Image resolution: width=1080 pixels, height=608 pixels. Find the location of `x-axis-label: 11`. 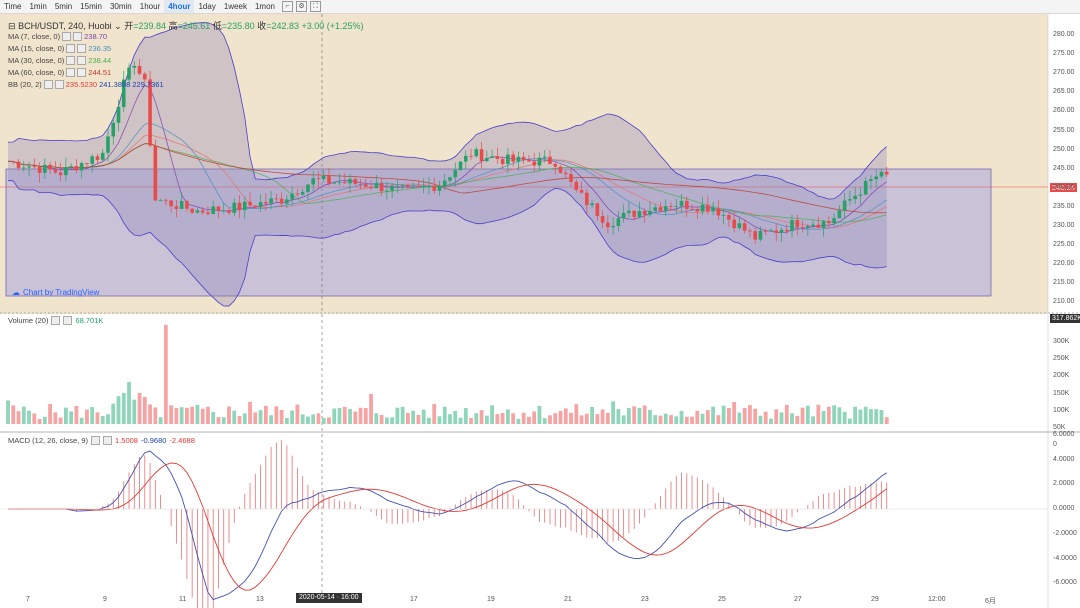

x-axis-label: 11 is located at coordinates (183, 599).